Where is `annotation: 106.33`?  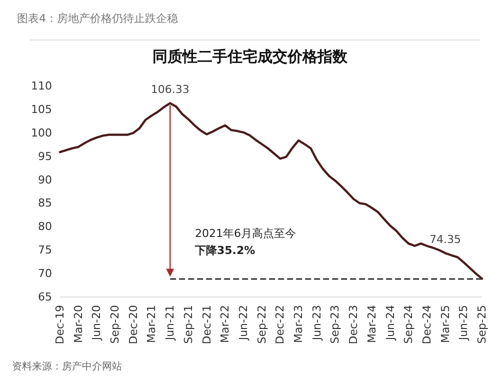 annotation: 106.33 is located at coordinates (170, 89).